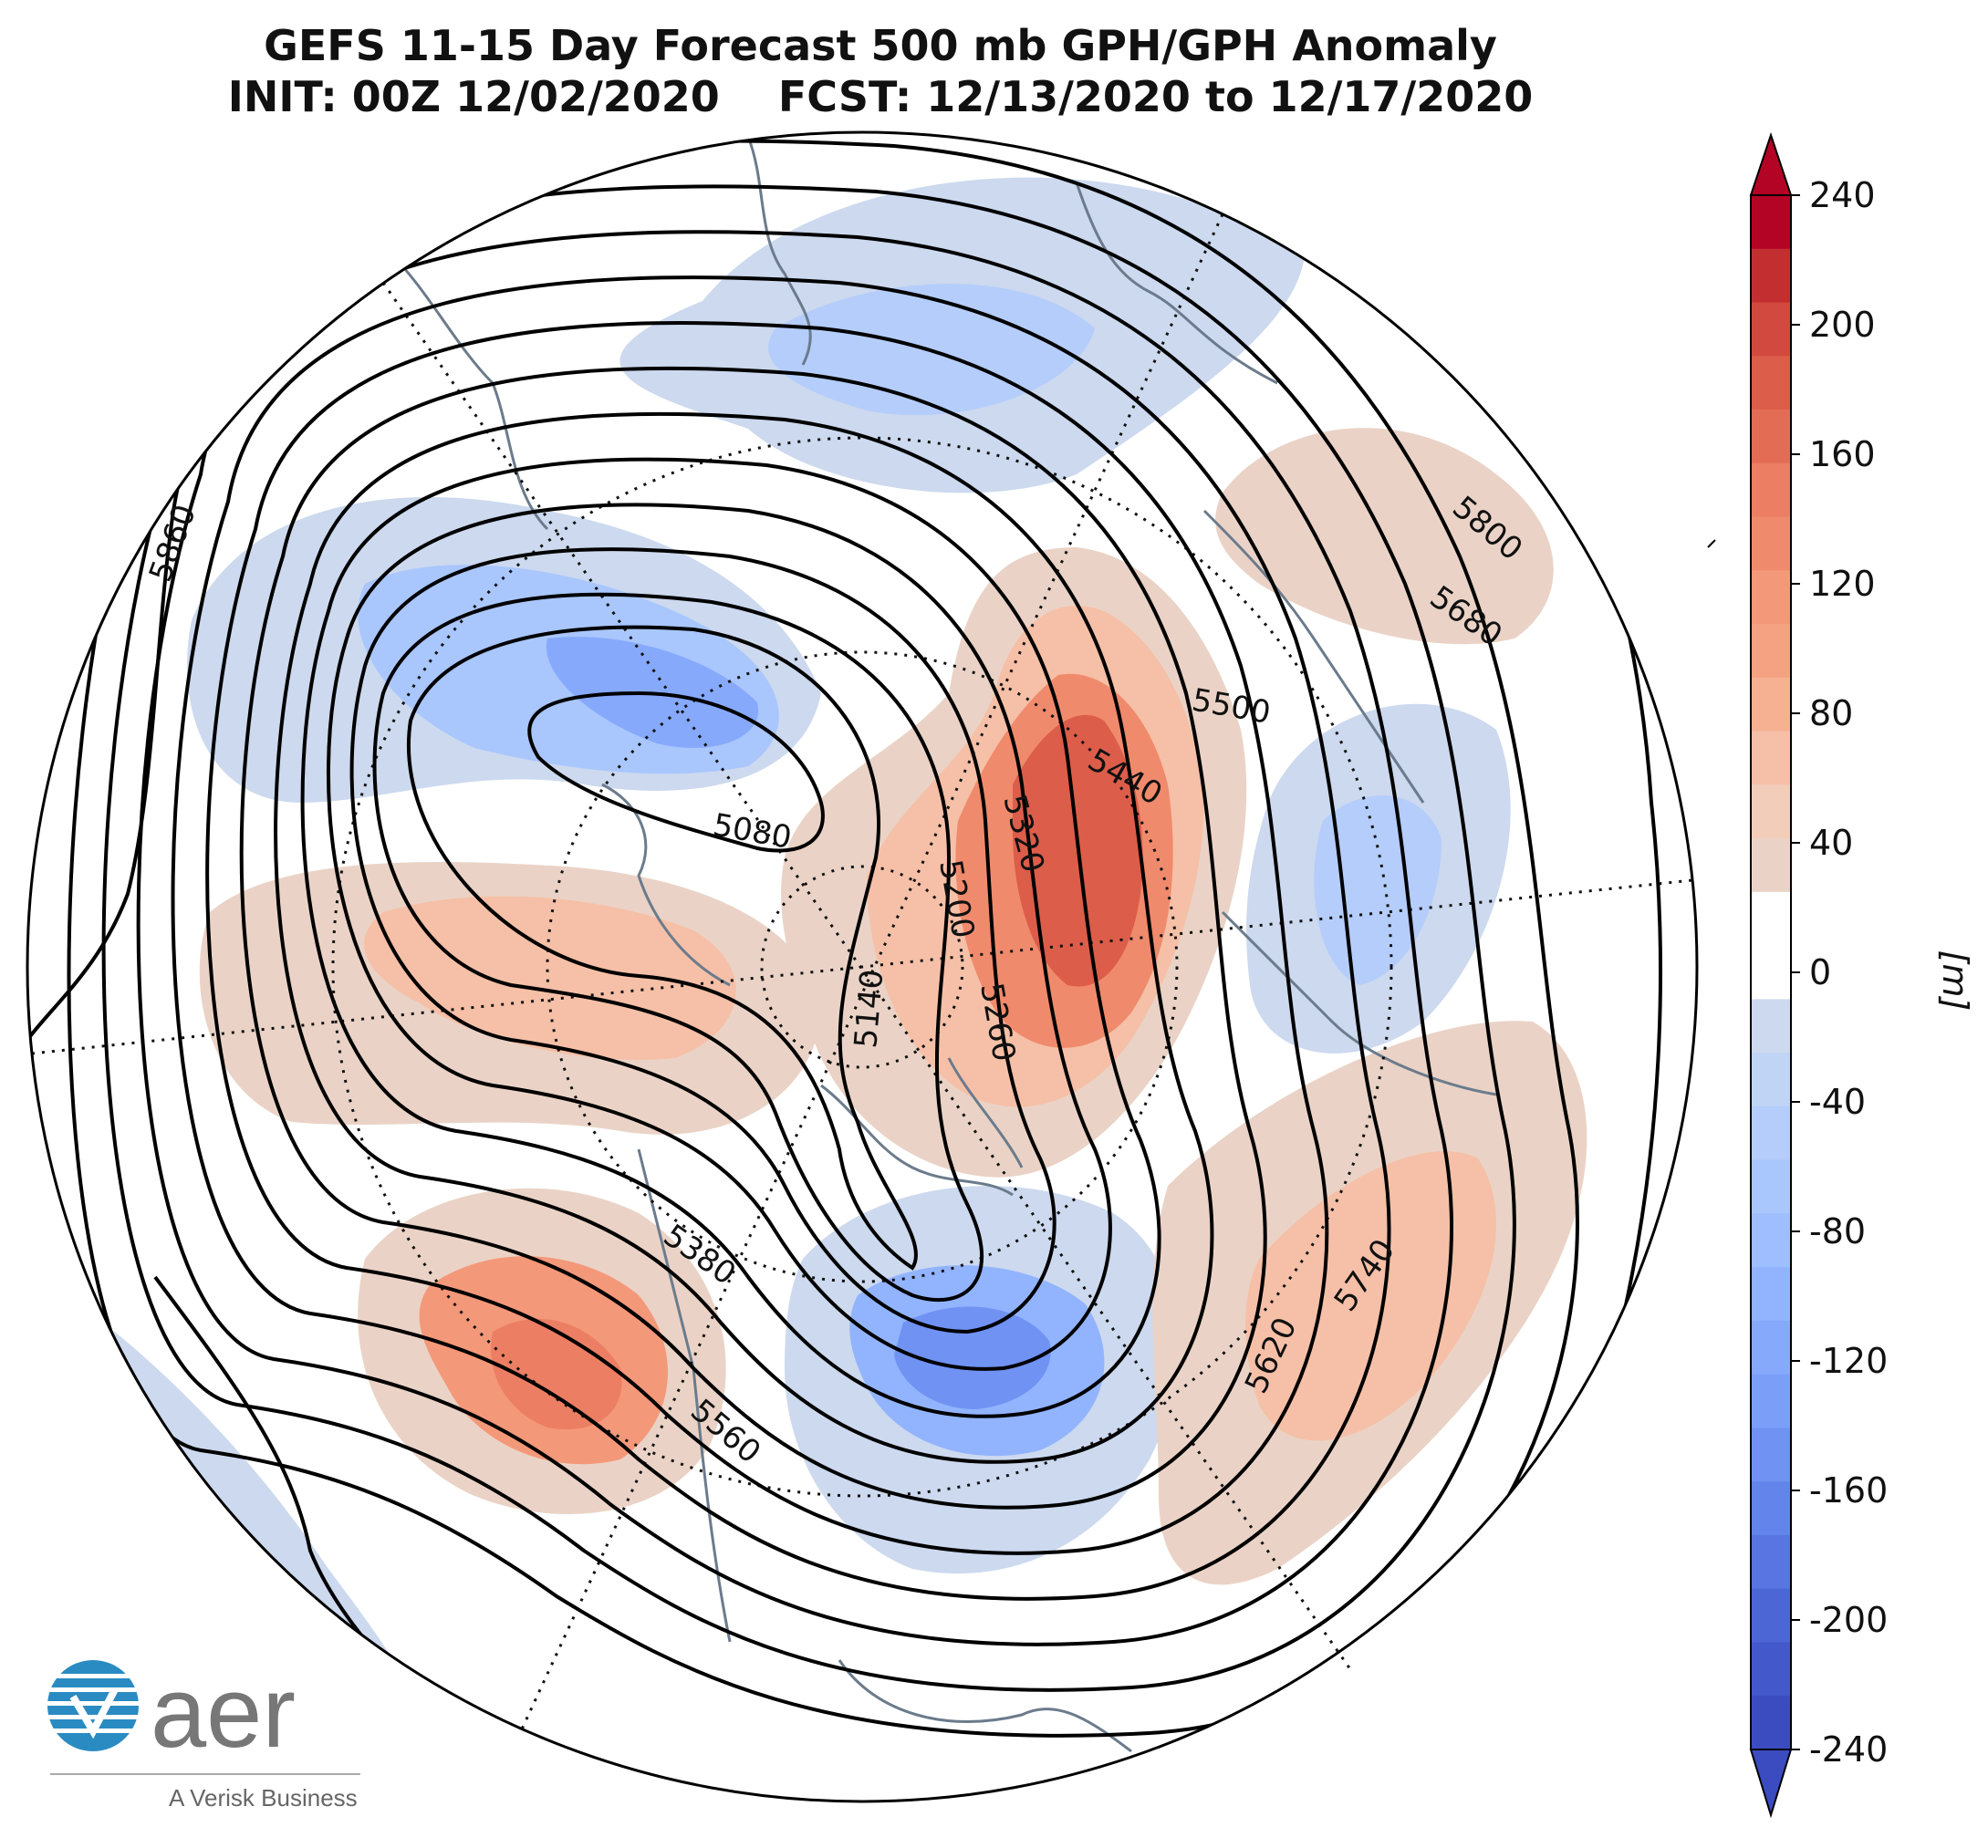 The image size is (1988, 1848). What do you see at coordinates (1771, 163) in the screenshot?
I see `colorbar-upper-extension` at bounding box center [1771, 163].